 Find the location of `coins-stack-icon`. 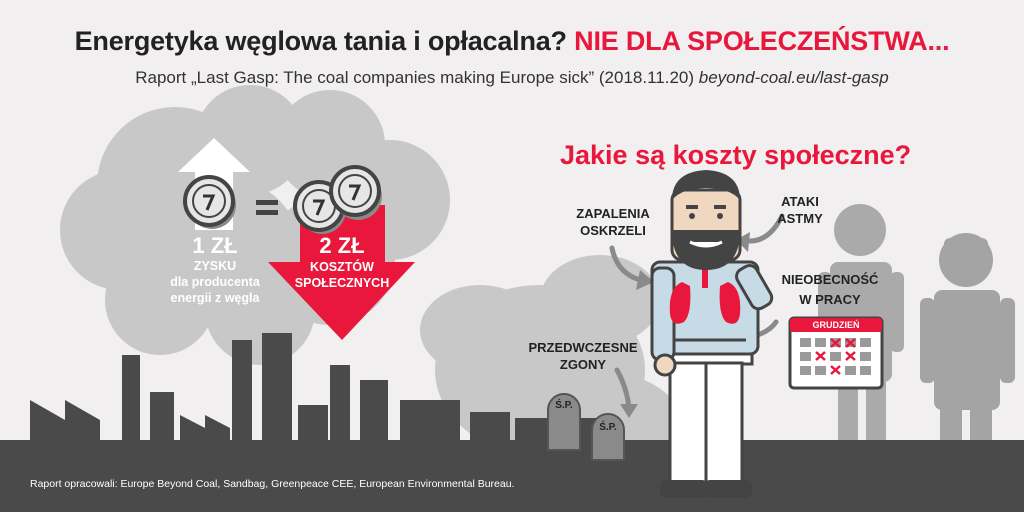

coins-stack-icon is located at coordinates (337, 199).